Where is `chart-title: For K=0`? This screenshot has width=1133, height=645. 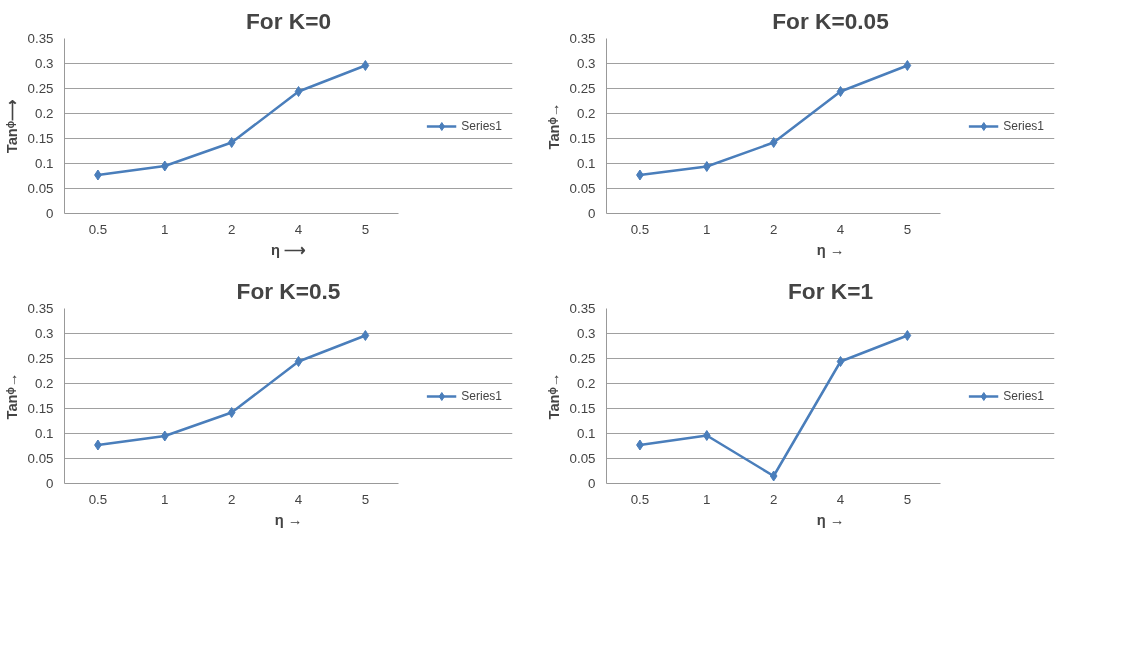 chart-title: For K=0 is located at coordinates (288, 20).